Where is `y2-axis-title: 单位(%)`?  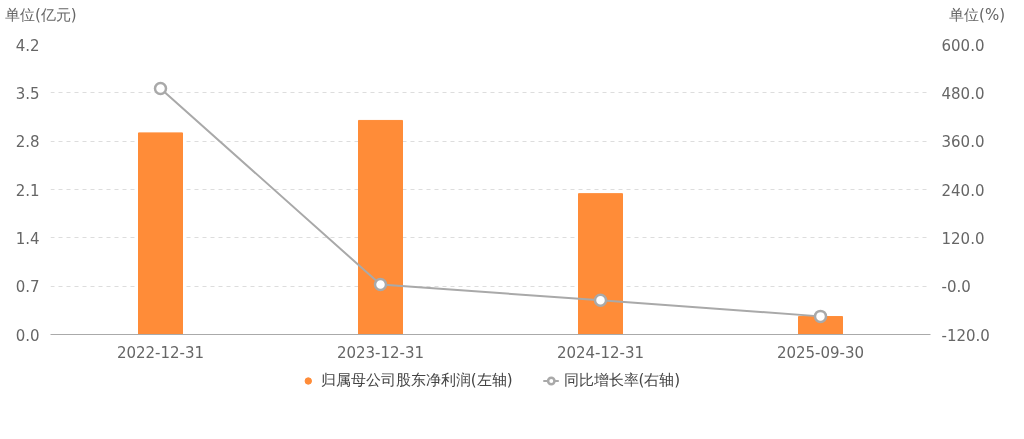 y2-axis-title: 单位(%) is located at coordinates (977, 15).